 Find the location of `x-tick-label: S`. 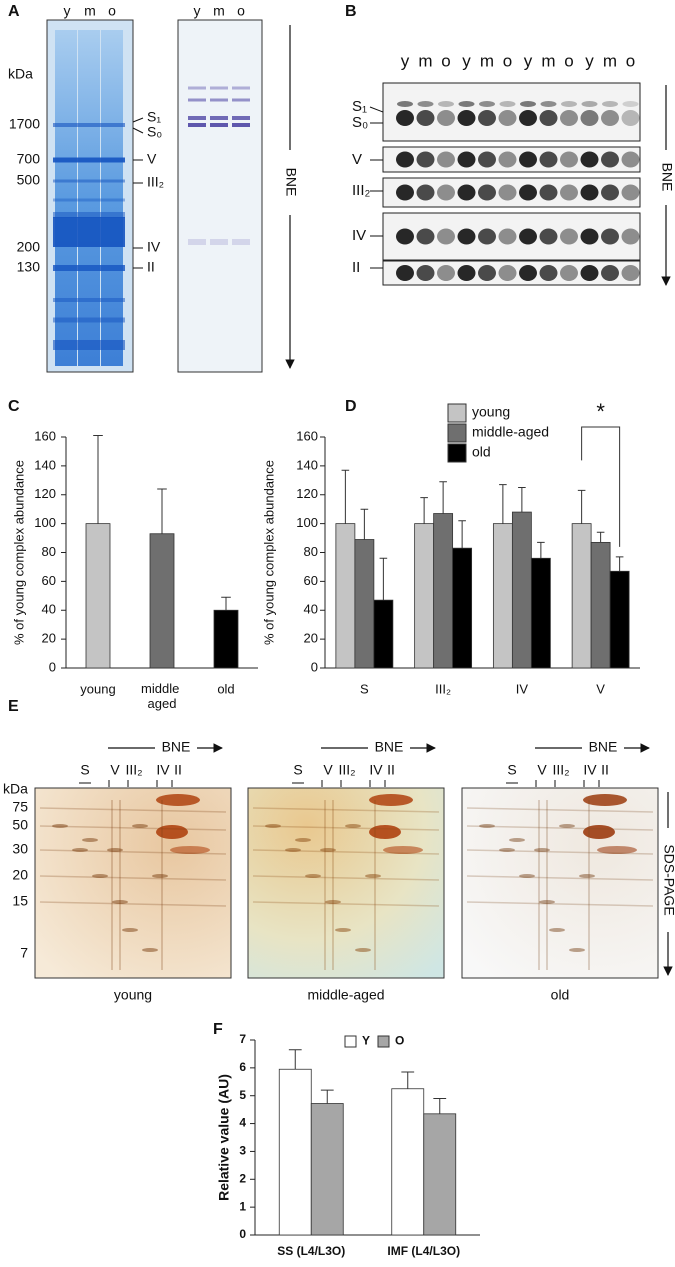

x-tick-label: S is located at coordinates (364, 688).